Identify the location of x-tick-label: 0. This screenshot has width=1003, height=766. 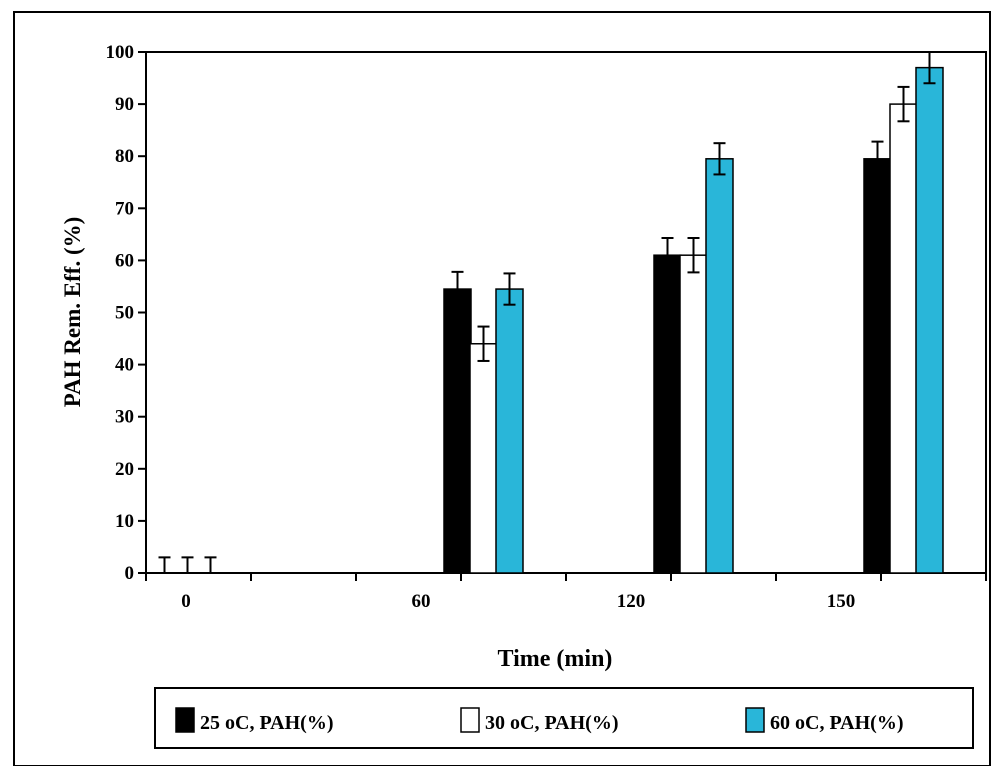
(186, 601).